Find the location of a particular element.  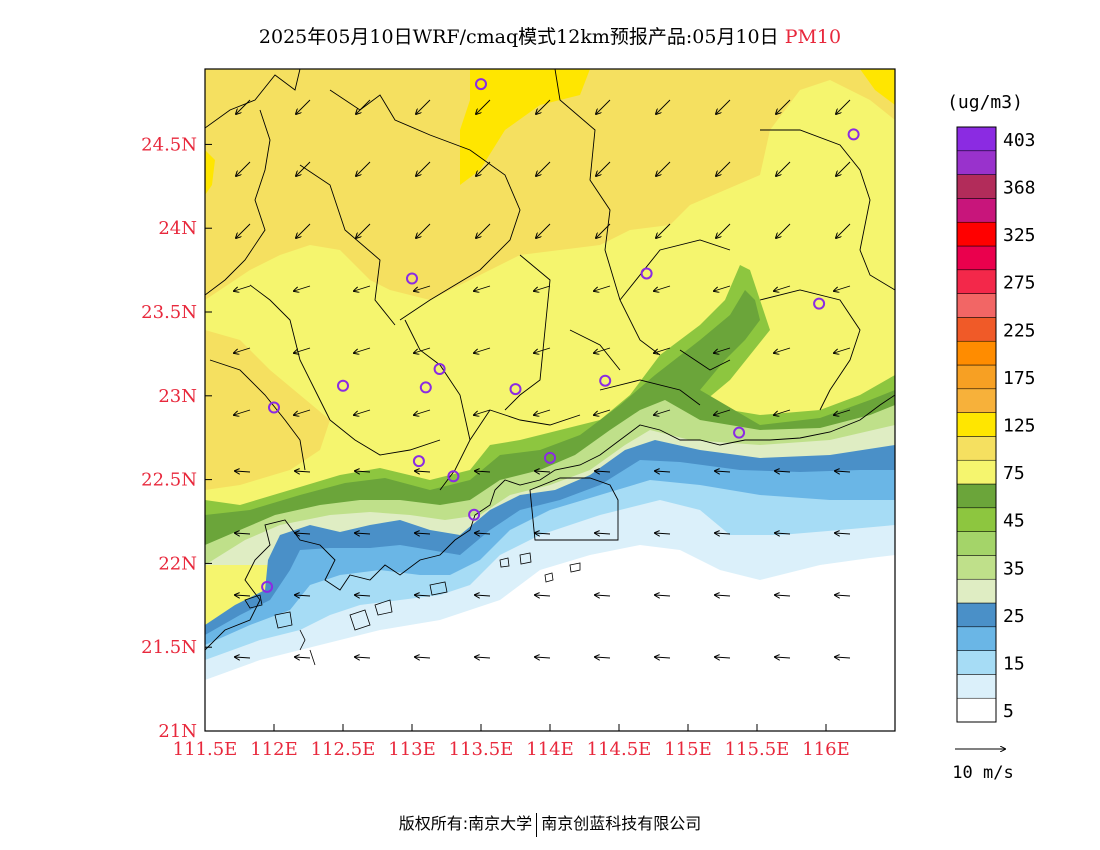

colorbar-label: 325 is located at coordinates (1019, 235).